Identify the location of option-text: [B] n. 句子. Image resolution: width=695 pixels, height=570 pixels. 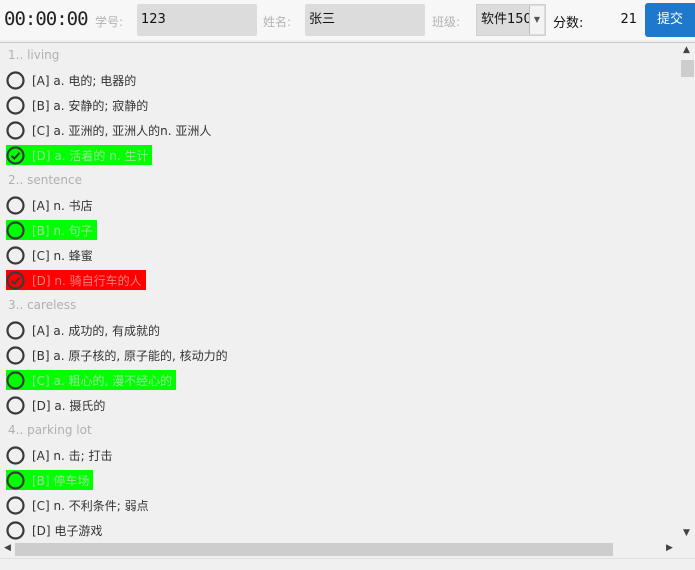
(62, 230).